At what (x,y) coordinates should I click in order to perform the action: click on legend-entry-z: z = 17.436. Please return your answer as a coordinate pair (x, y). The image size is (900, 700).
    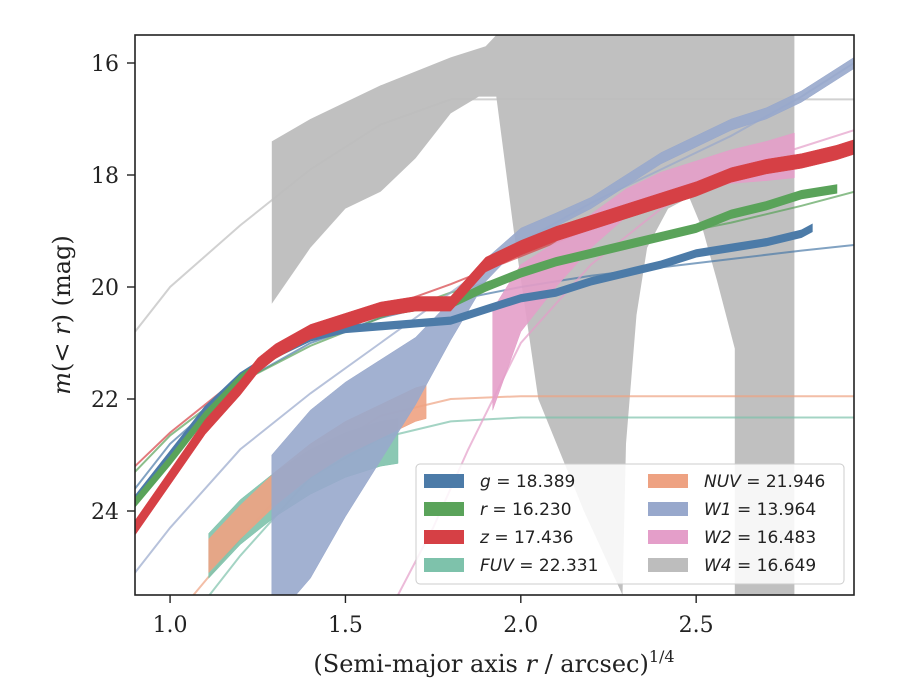
    Looking at the image, I should click on (498, 538).